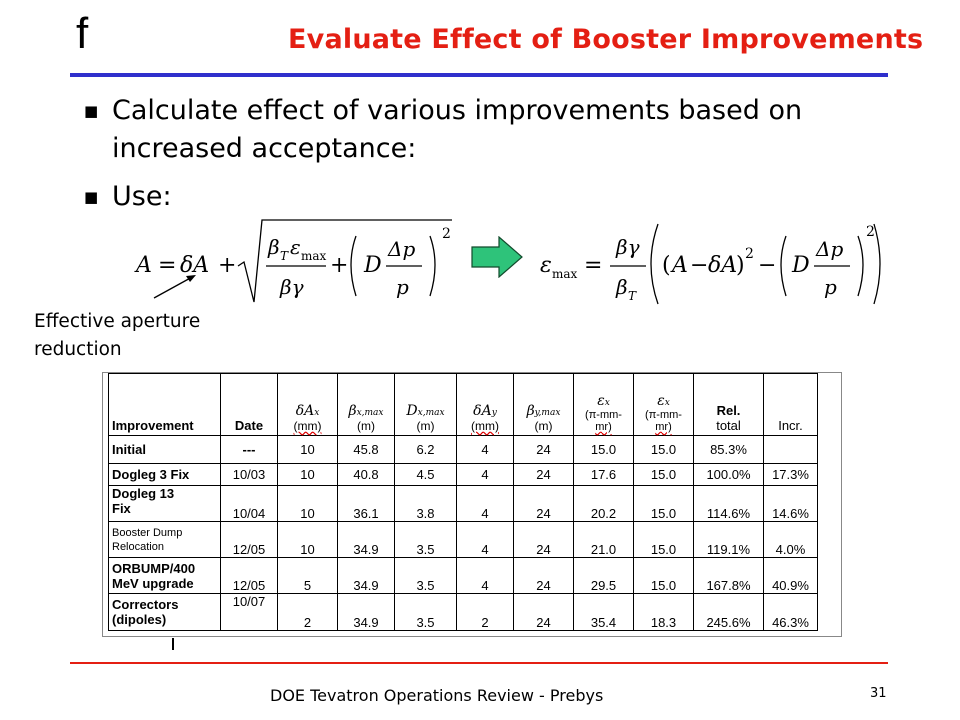 This screenshot has height=720, width=960. What do you see at coordinates (679, 265) in the screenshot?
I see `svg-text: A` at bounding box center [679, 265].